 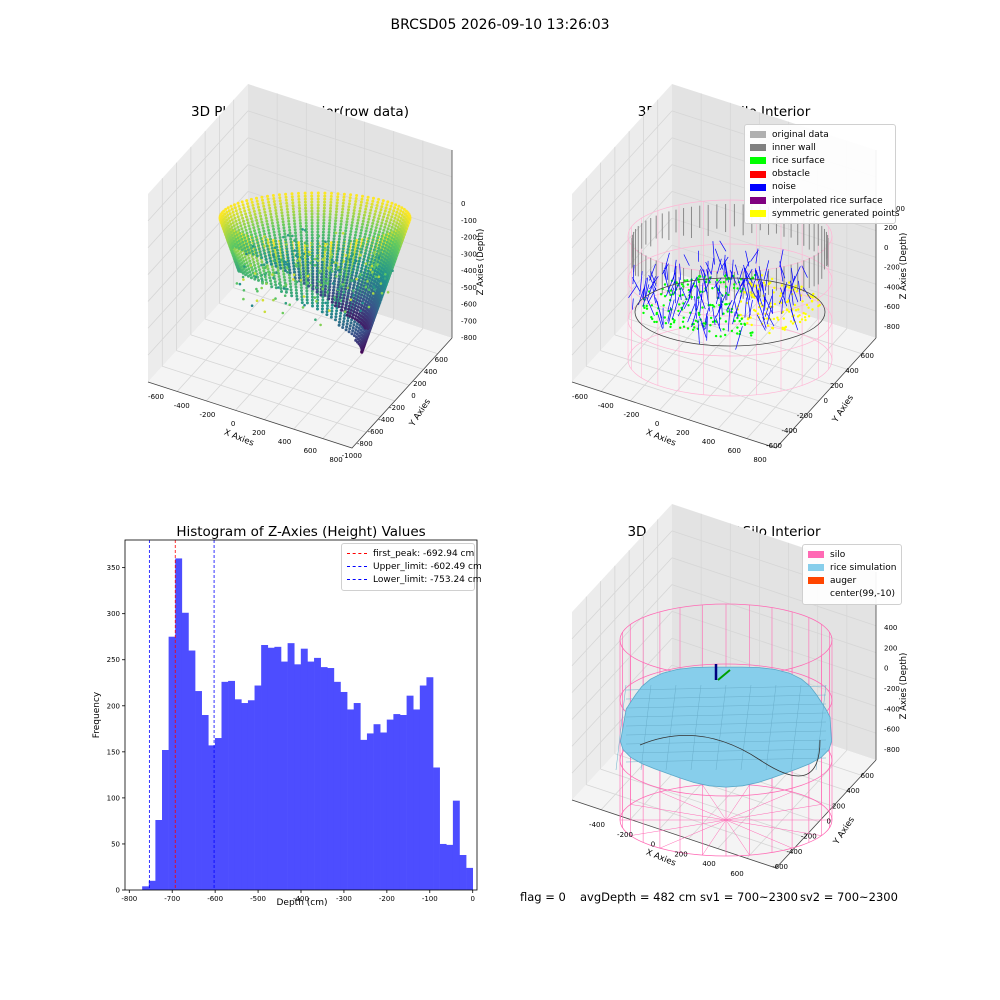 What do you see at coordinates (543, 897) in the screenshot?
I see `status-flag: flag = 0` at bounding box center [543, 897].